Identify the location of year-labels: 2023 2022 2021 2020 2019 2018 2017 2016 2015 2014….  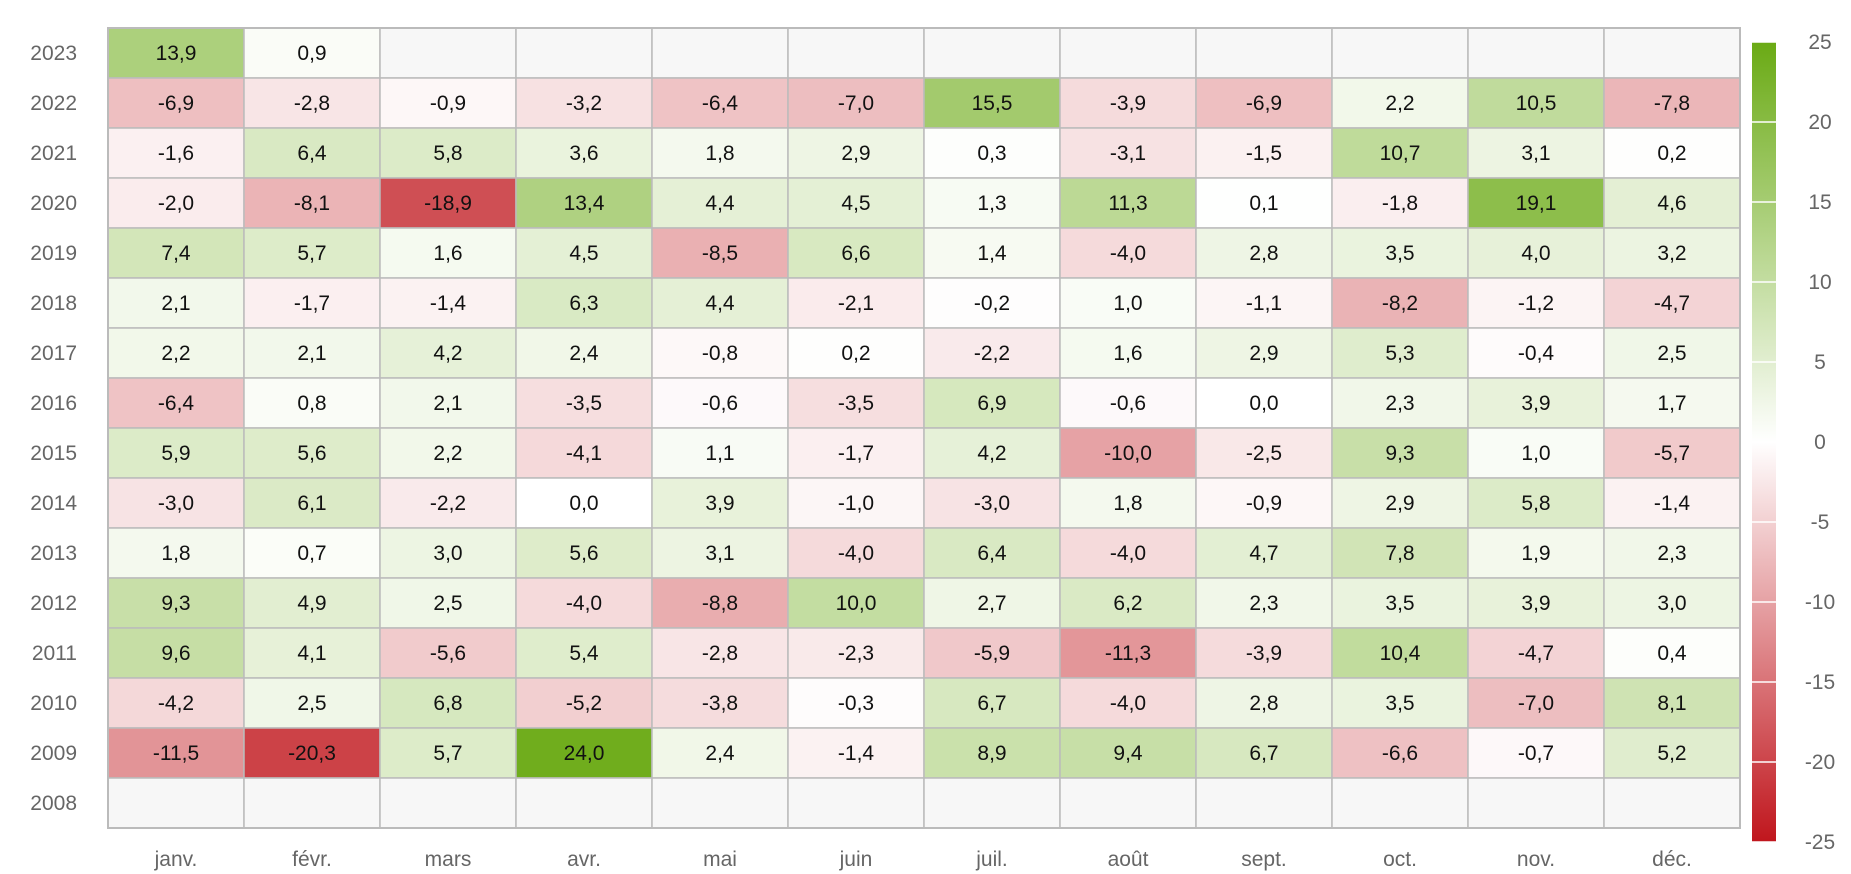
(53, 428).